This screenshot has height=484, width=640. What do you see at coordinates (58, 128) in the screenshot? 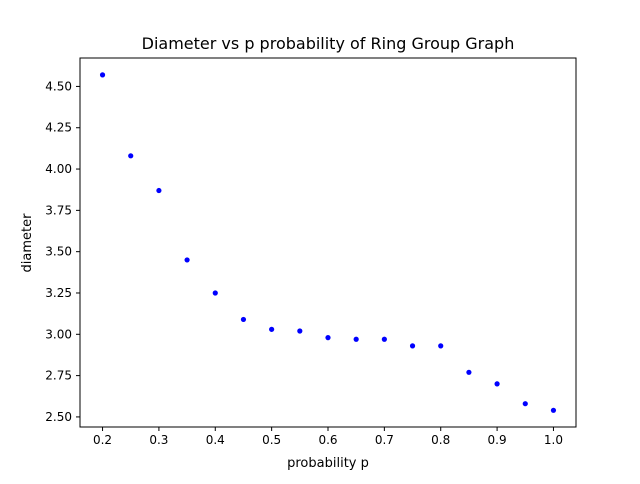
I see `y-tick-label: 4.25` at bounding box center [58, 128].